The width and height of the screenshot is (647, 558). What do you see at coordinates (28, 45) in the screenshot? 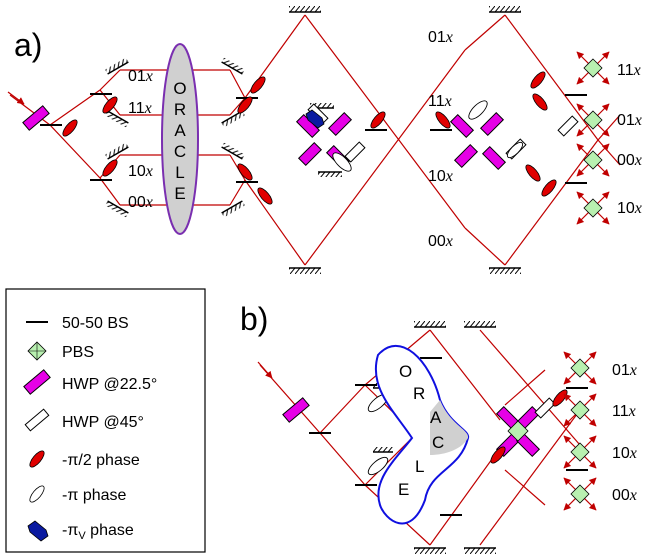
I see `panel-a-label: a)` at bounding box center [28, 45].